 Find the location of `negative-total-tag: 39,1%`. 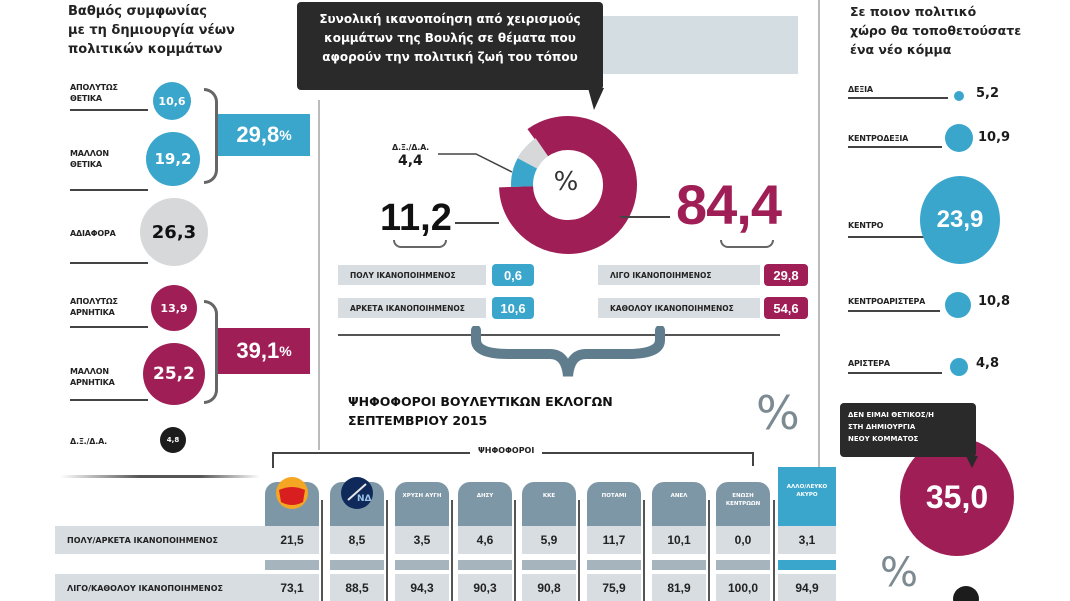

negative-total-tag: 39,1% is located at coordinates (264, 351).